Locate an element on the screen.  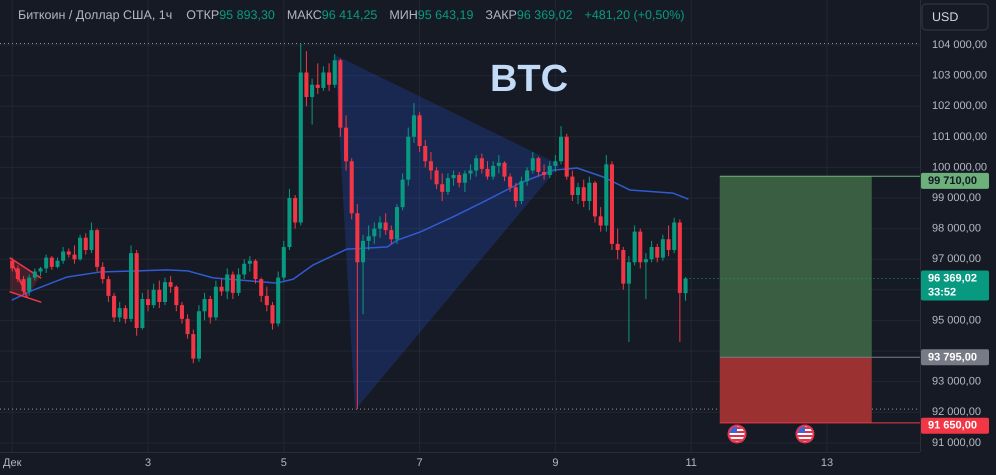
y-tick-label: 99 000,00 is located at coordinates (956, 198).